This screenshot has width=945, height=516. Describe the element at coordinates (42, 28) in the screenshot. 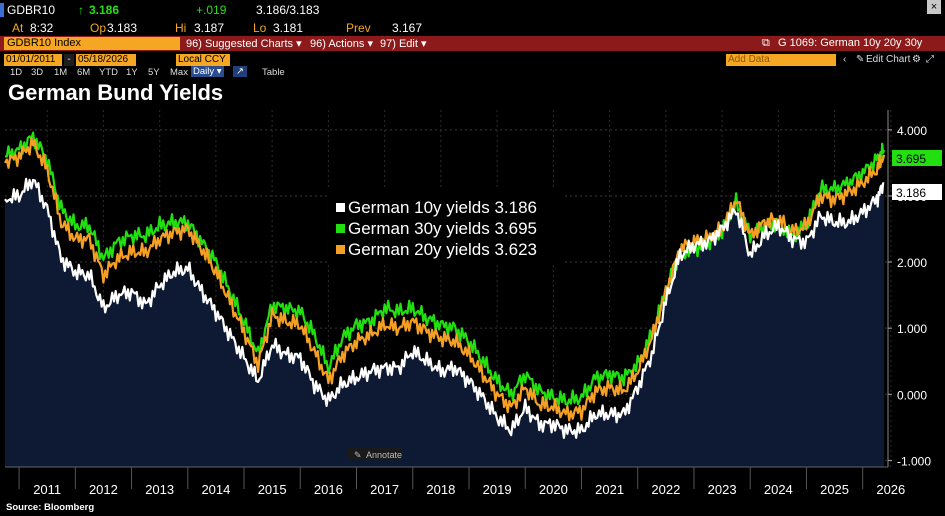

I see `time-value: 8:32` at that location.